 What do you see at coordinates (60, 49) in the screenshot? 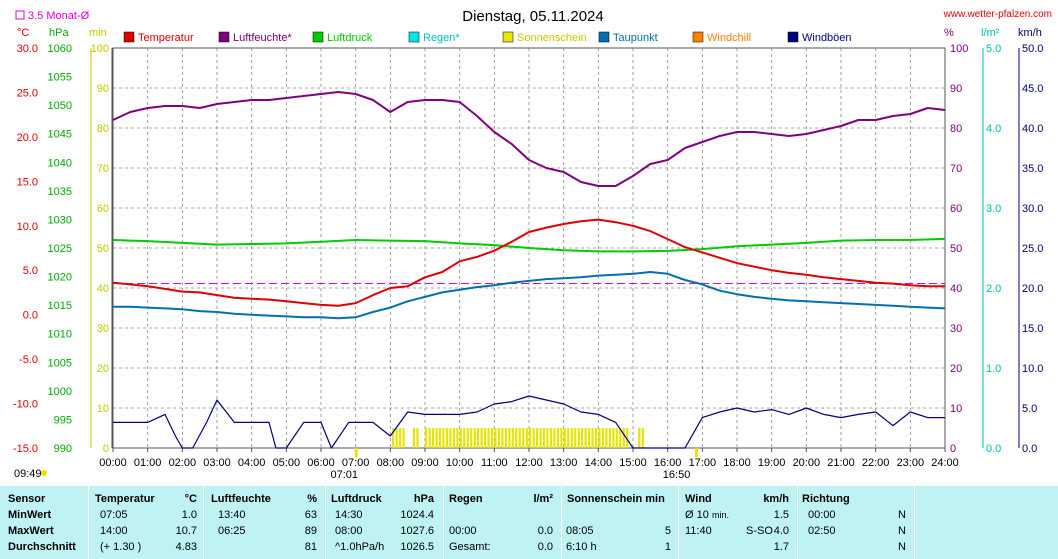
I see `pressure-tick-label: 1060` at bounding box center [60, 49].